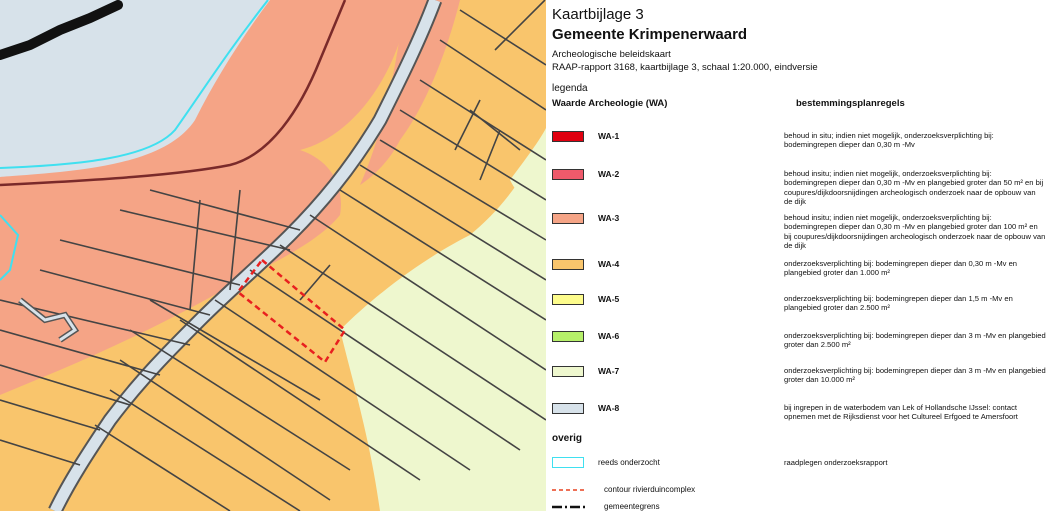  Describe the element at coordinates (568, 371) in the screenshot. I see `swatch-wa7` at that location.